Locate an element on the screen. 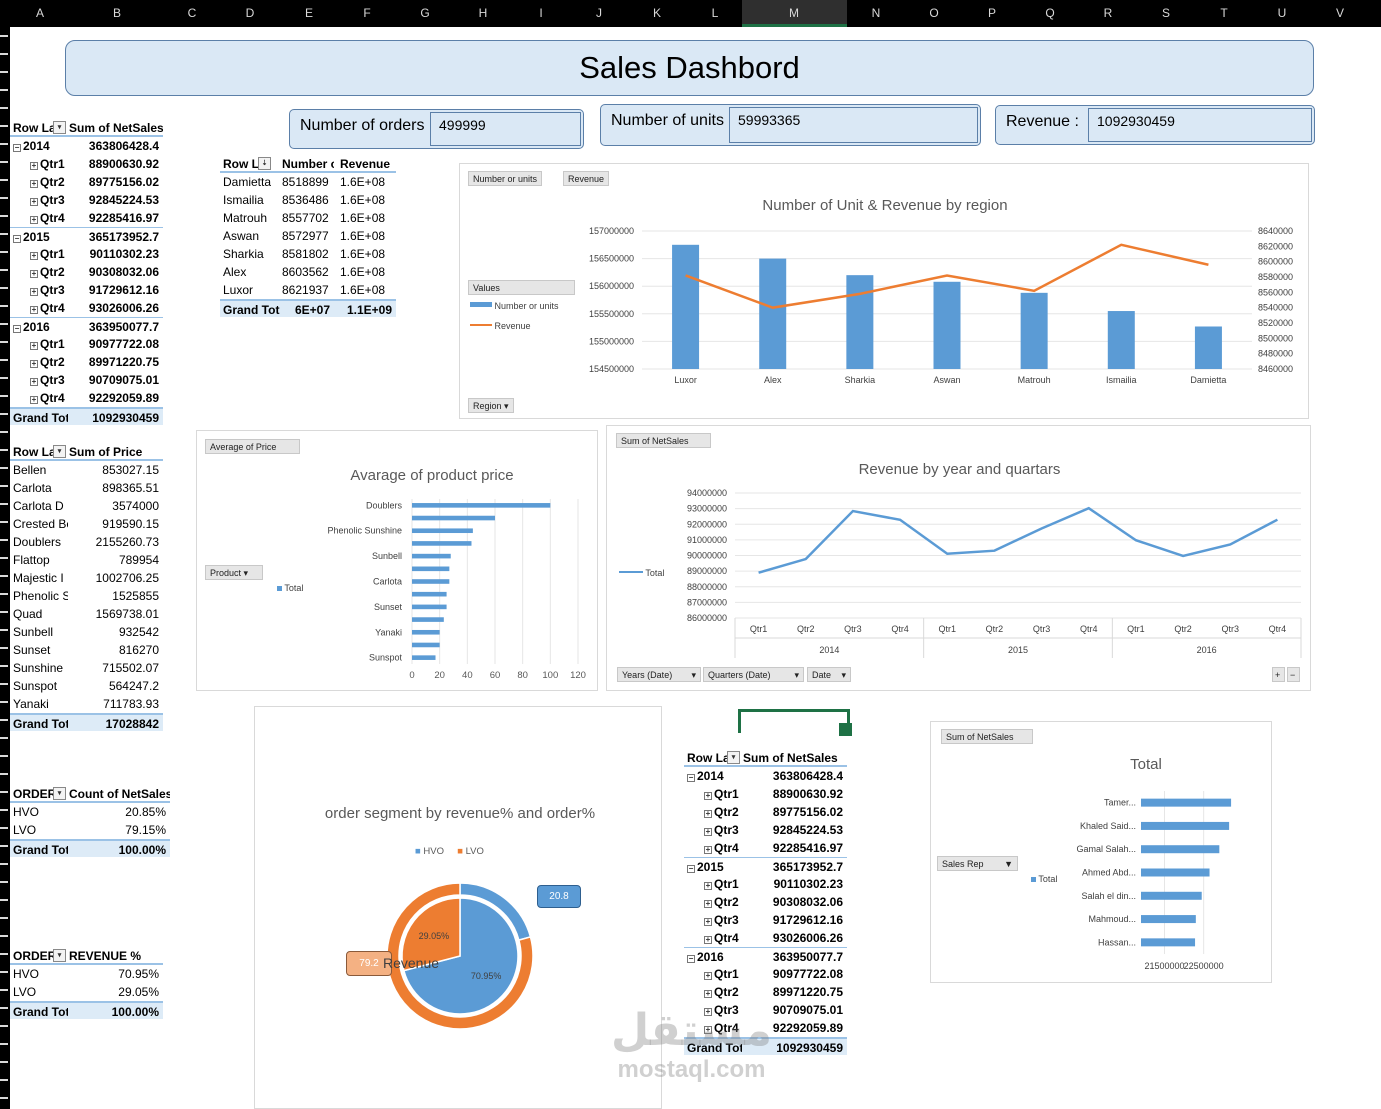 This screenshot has height=1109, width=1381. column-header-f: F is located at coordinates (367, 13).